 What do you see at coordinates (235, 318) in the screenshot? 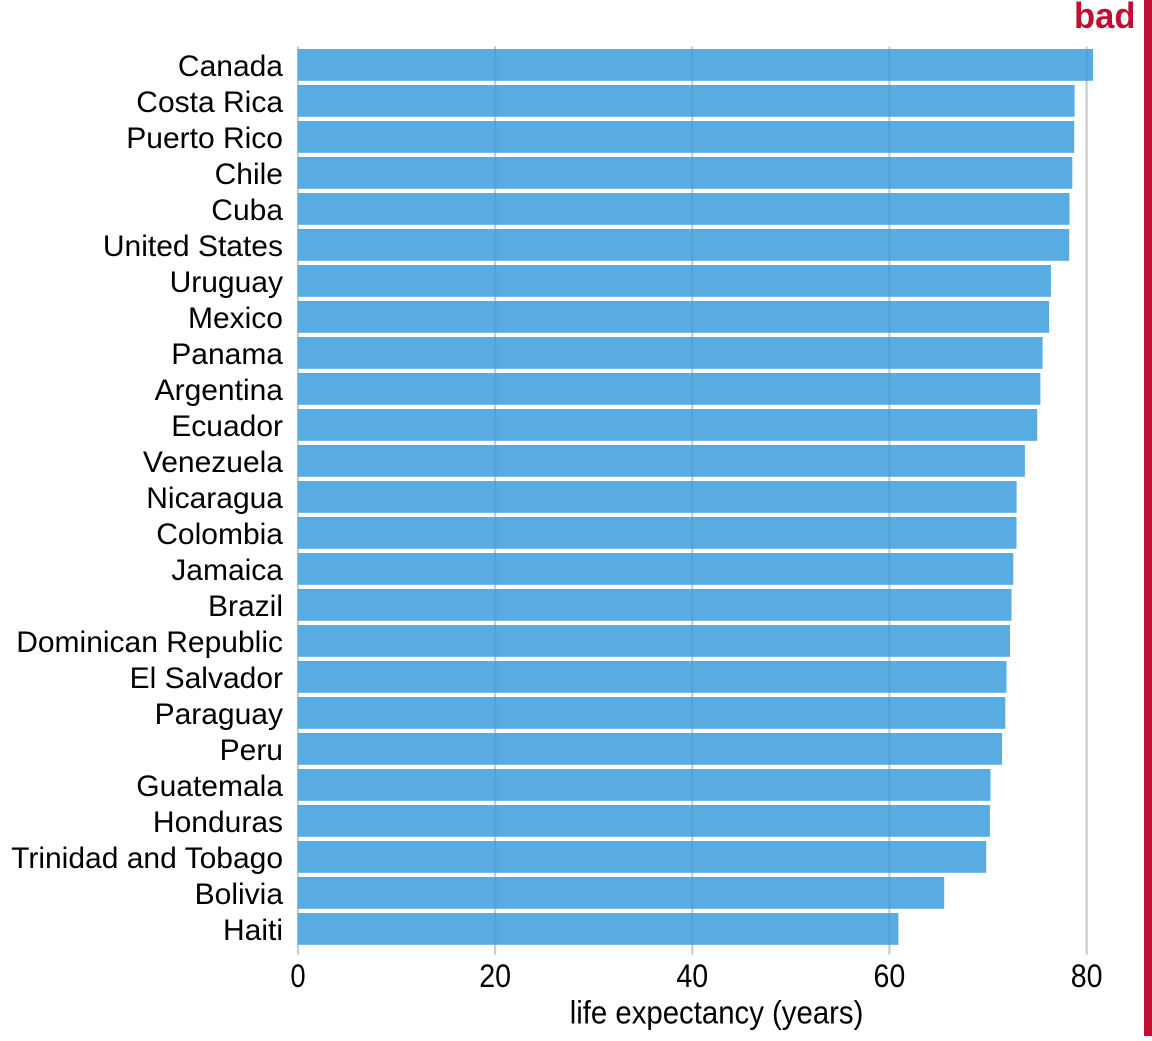
I see `svg-text: Mexico` at bounding box center [235, 318].